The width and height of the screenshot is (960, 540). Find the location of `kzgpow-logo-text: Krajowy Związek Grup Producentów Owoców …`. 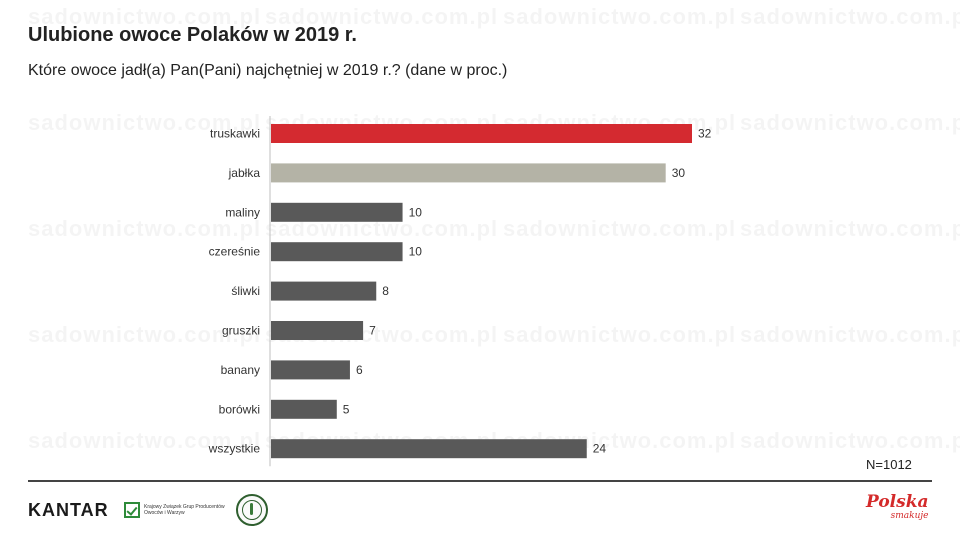

kzgpow-logo-text: Krajowy Związek Grup Producentów Owoców … is located at coordinates (184, 510).